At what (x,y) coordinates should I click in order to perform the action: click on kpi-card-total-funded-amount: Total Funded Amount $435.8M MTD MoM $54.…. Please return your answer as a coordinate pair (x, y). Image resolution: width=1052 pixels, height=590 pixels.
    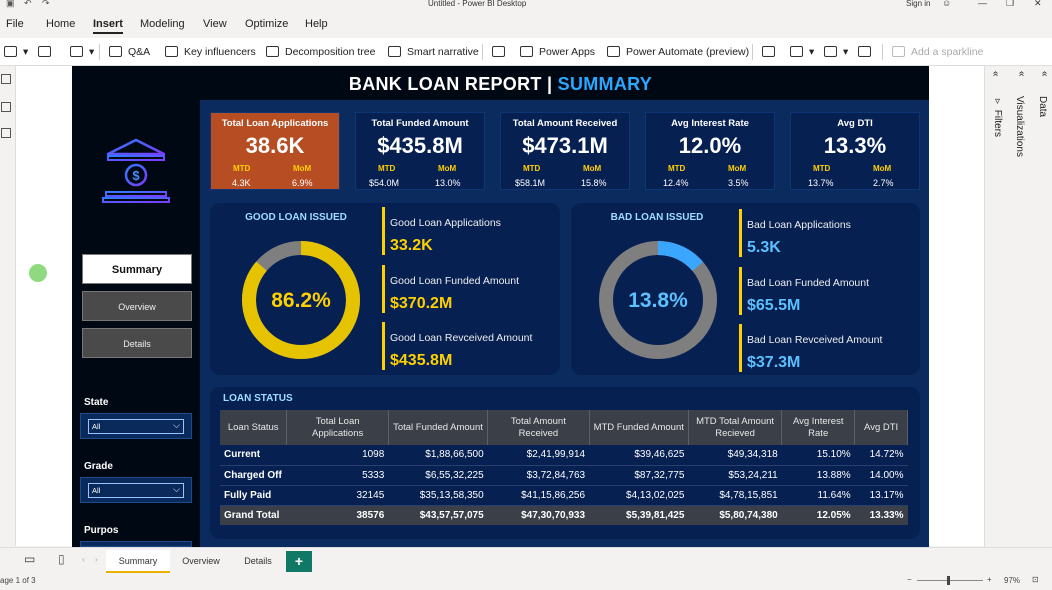
    Looking at the image, I should click on (420, 151).